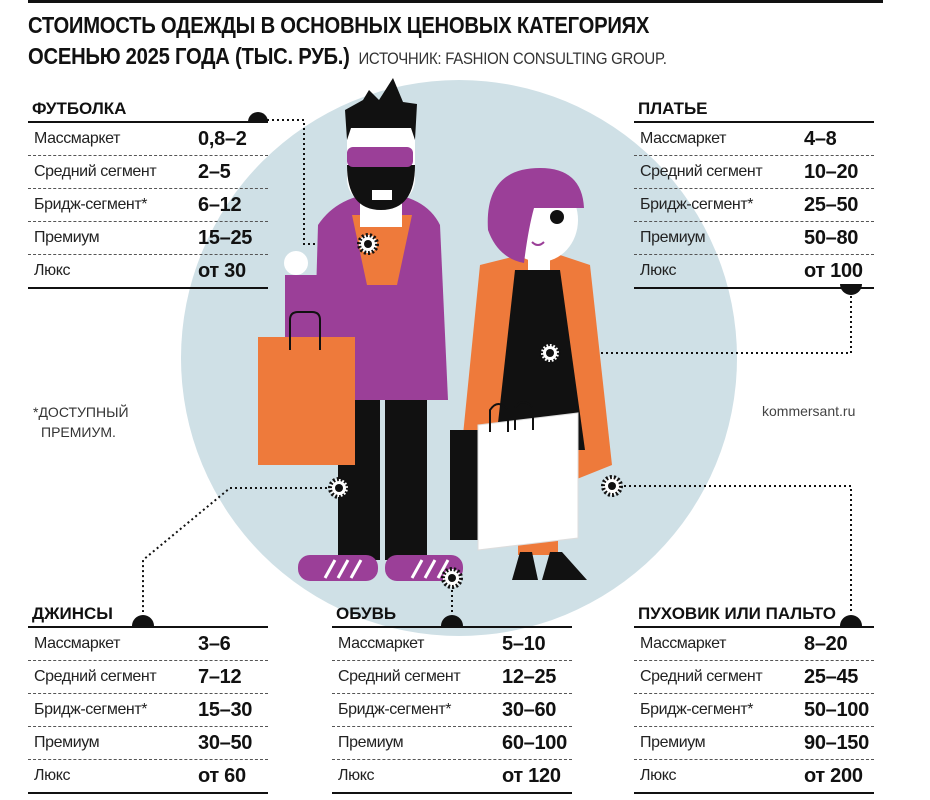  I want to click on table-row: Средний сегмент 25–45, so click(754, 677).